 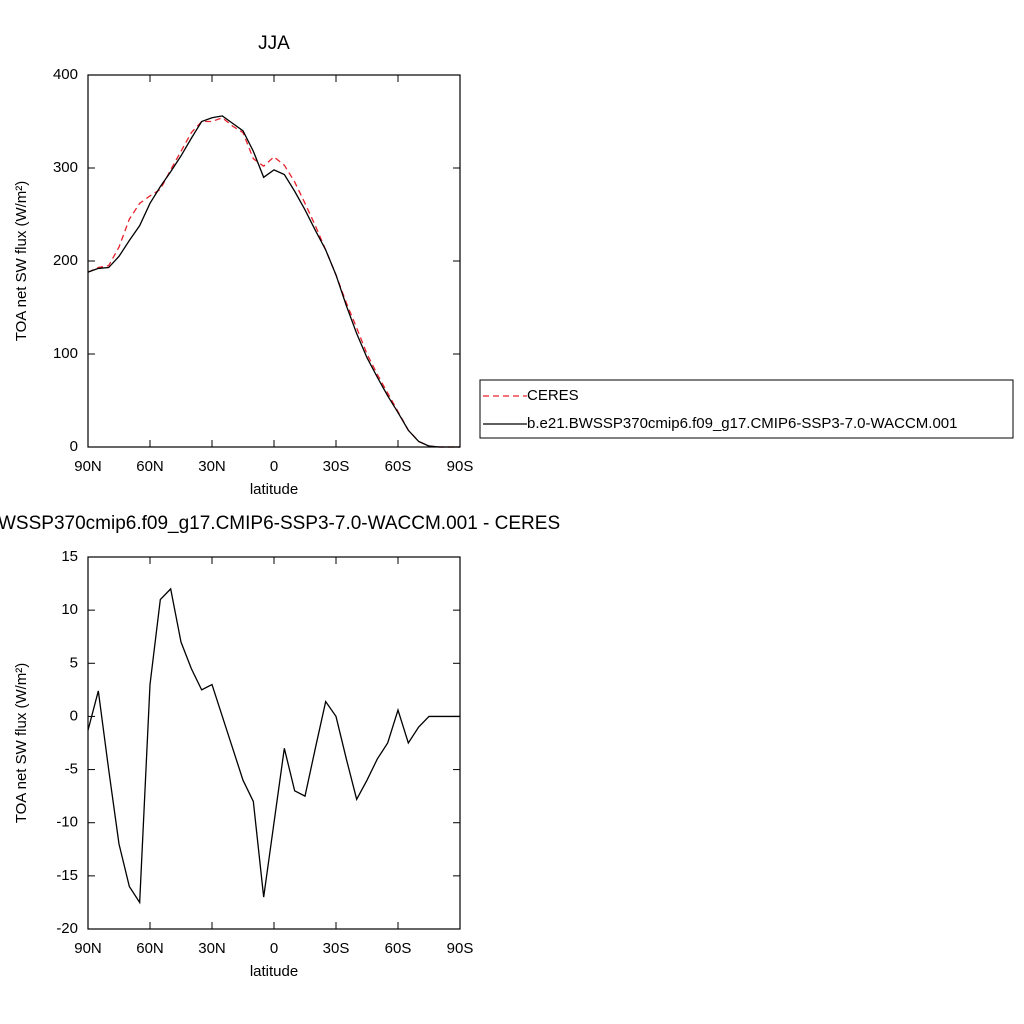 What do you see at coordinates (74, 662) in the screenshot?
I see `y-tick-label: 5` at bounding box center [74, 662].